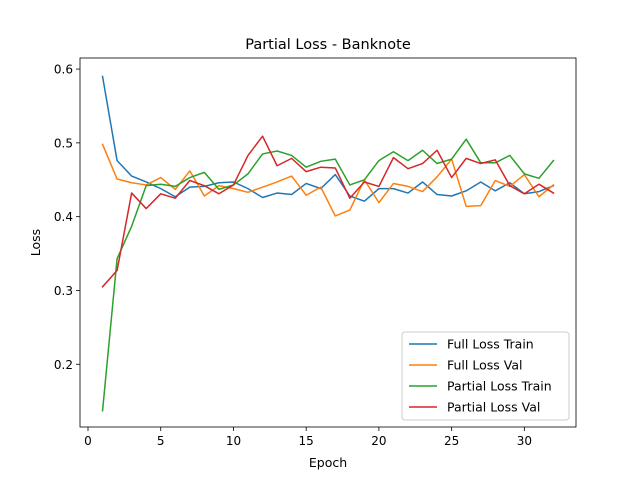 The image size is (640, 480). What do you see at coordinates (328, 180) in the screenshot?
I see `series-line-full-loss-val` at bounding box center [328, 180].